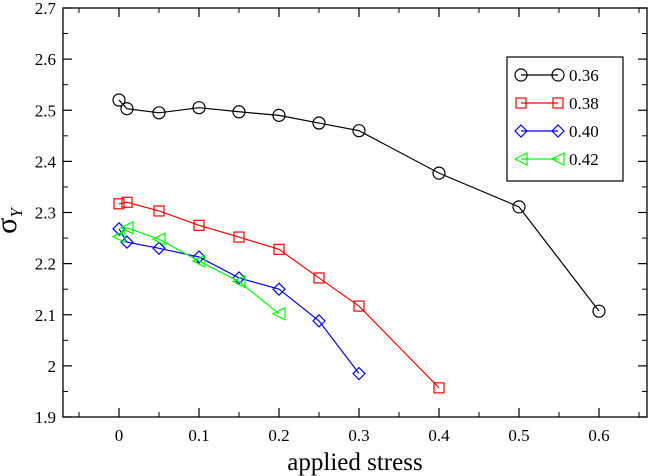 This screenshot has height=476, width=654. What do you see at coordinates (565, 119) in the screenshot?
I see `legend: 0.36 0.38 0.40 0.42` at bounding box center [565, 119].